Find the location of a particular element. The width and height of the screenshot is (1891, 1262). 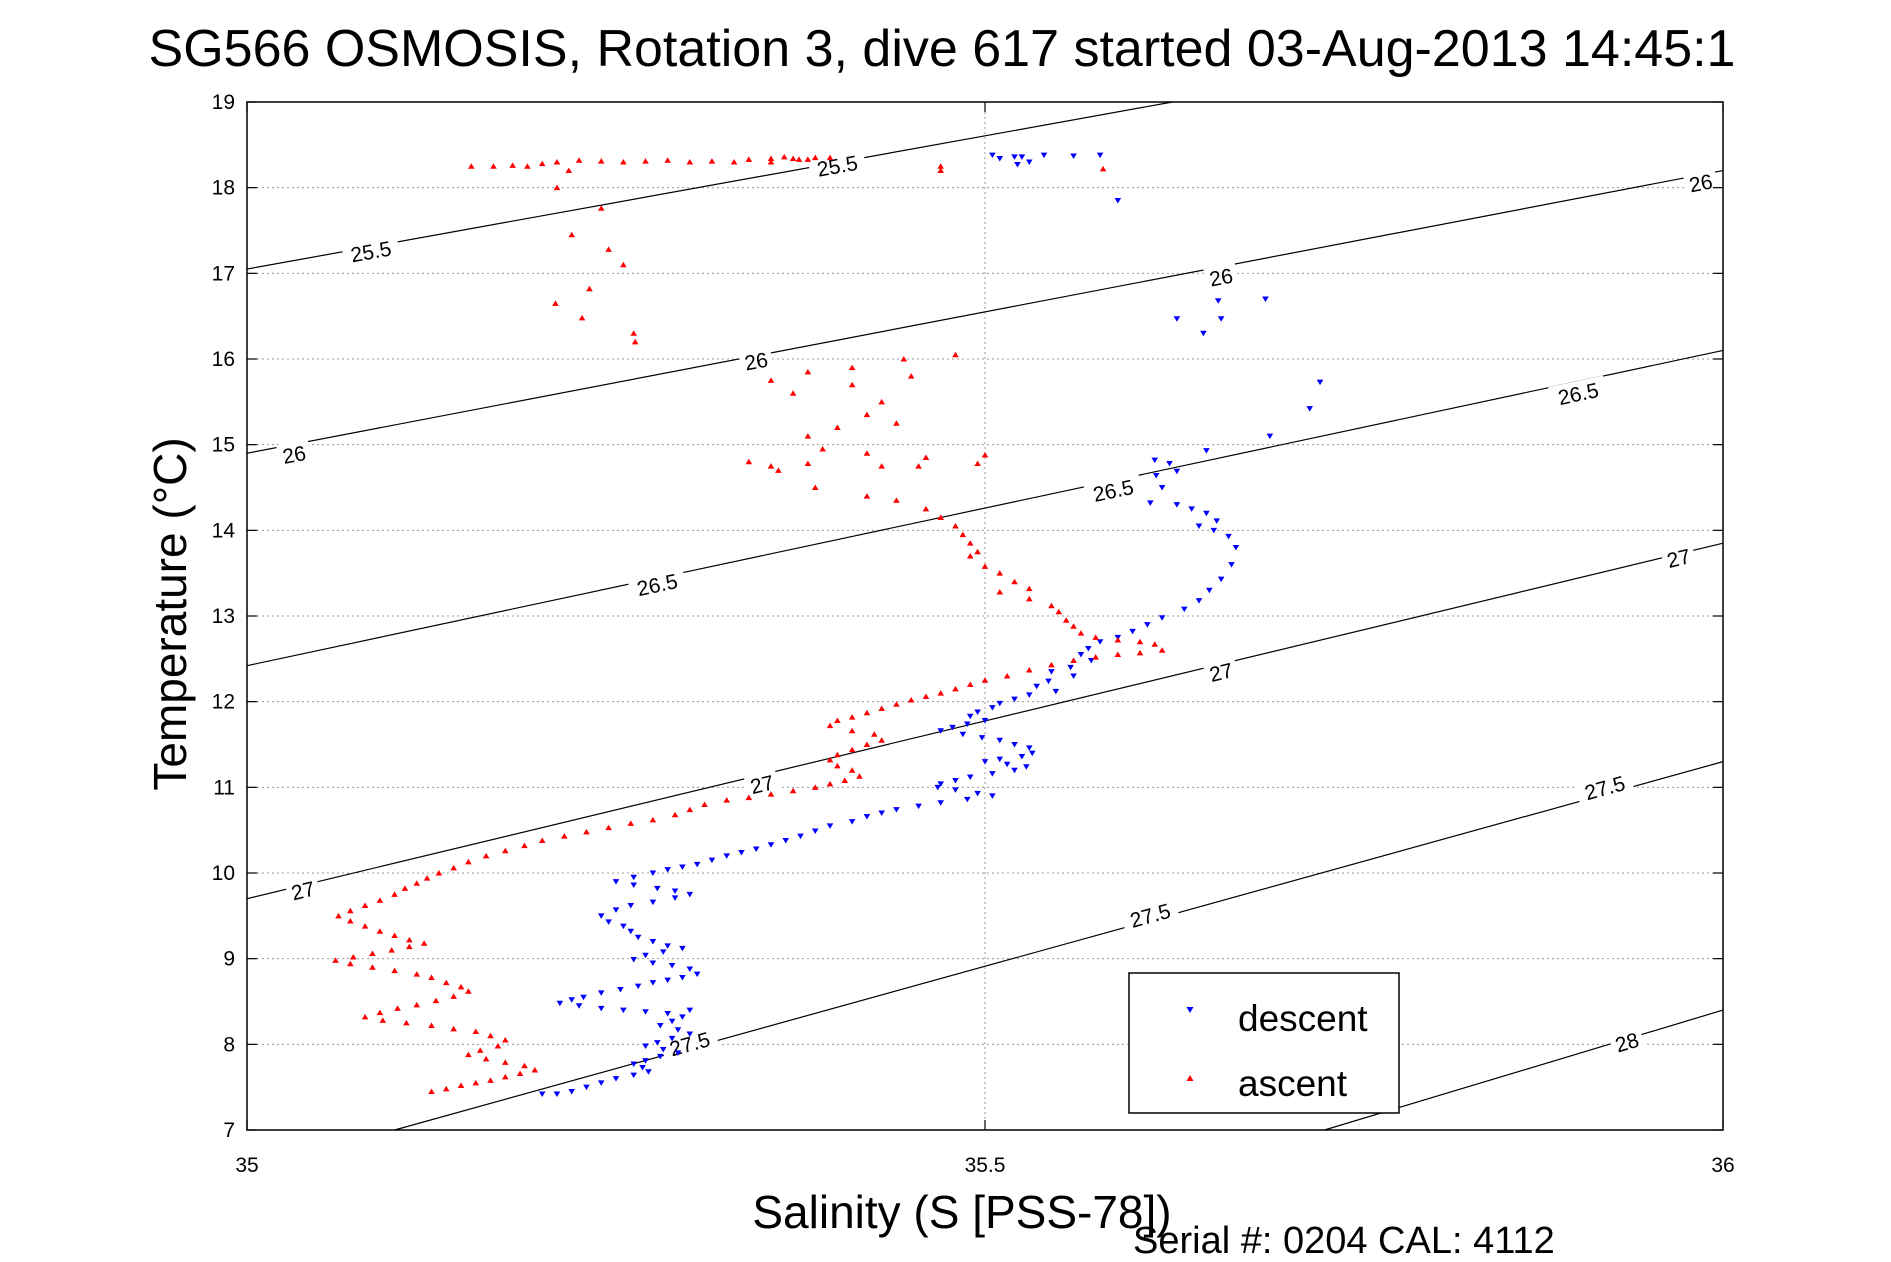

legend-descent-marker is located at coordinates (1190, 1010).